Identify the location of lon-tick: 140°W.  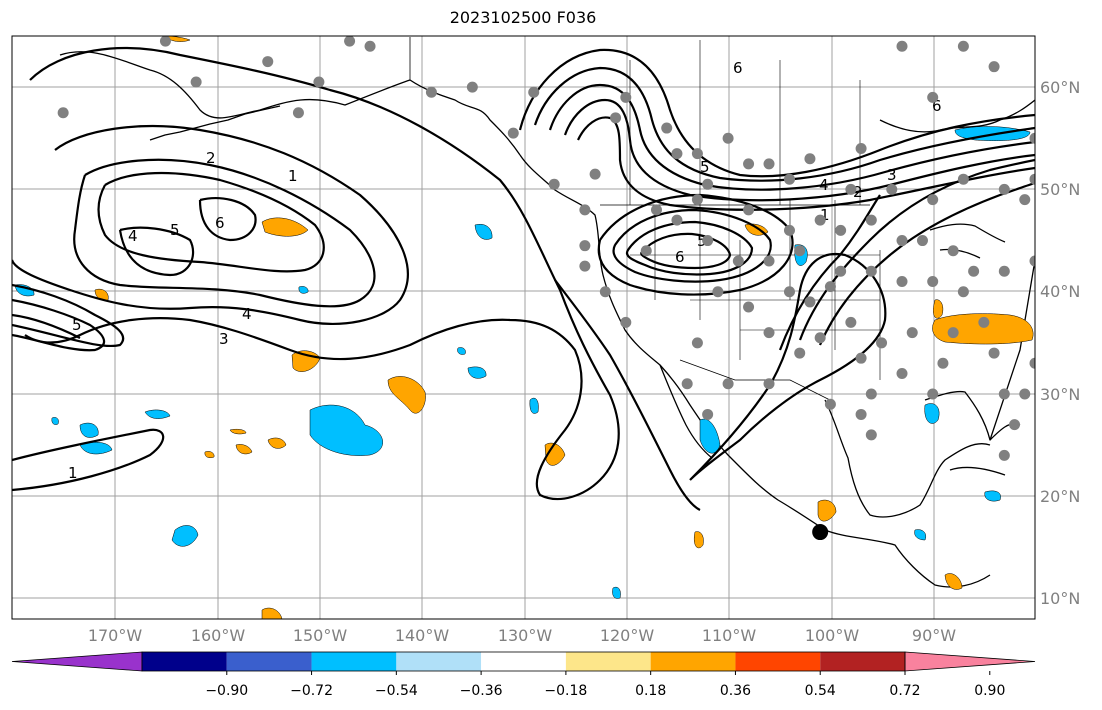
(422, 635).